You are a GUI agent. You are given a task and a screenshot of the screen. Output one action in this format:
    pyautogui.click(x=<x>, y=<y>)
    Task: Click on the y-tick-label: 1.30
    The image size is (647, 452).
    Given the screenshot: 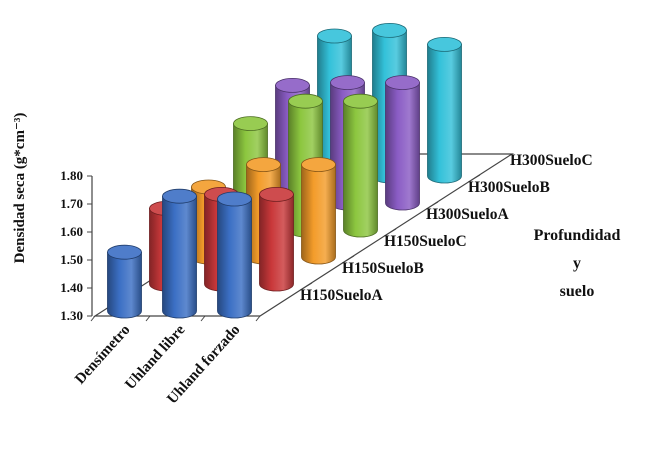 What is the action you would take?
    pyautogui.click(x=71, y=315)
    